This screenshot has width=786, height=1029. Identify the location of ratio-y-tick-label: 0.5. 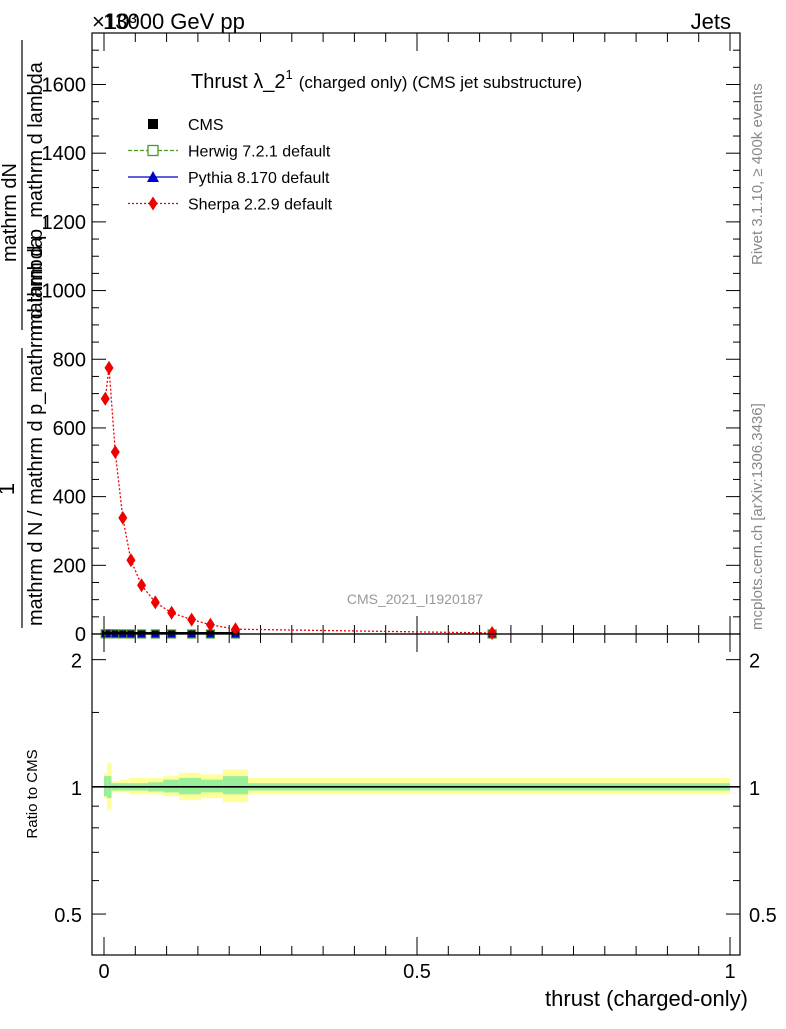
(68, 916).